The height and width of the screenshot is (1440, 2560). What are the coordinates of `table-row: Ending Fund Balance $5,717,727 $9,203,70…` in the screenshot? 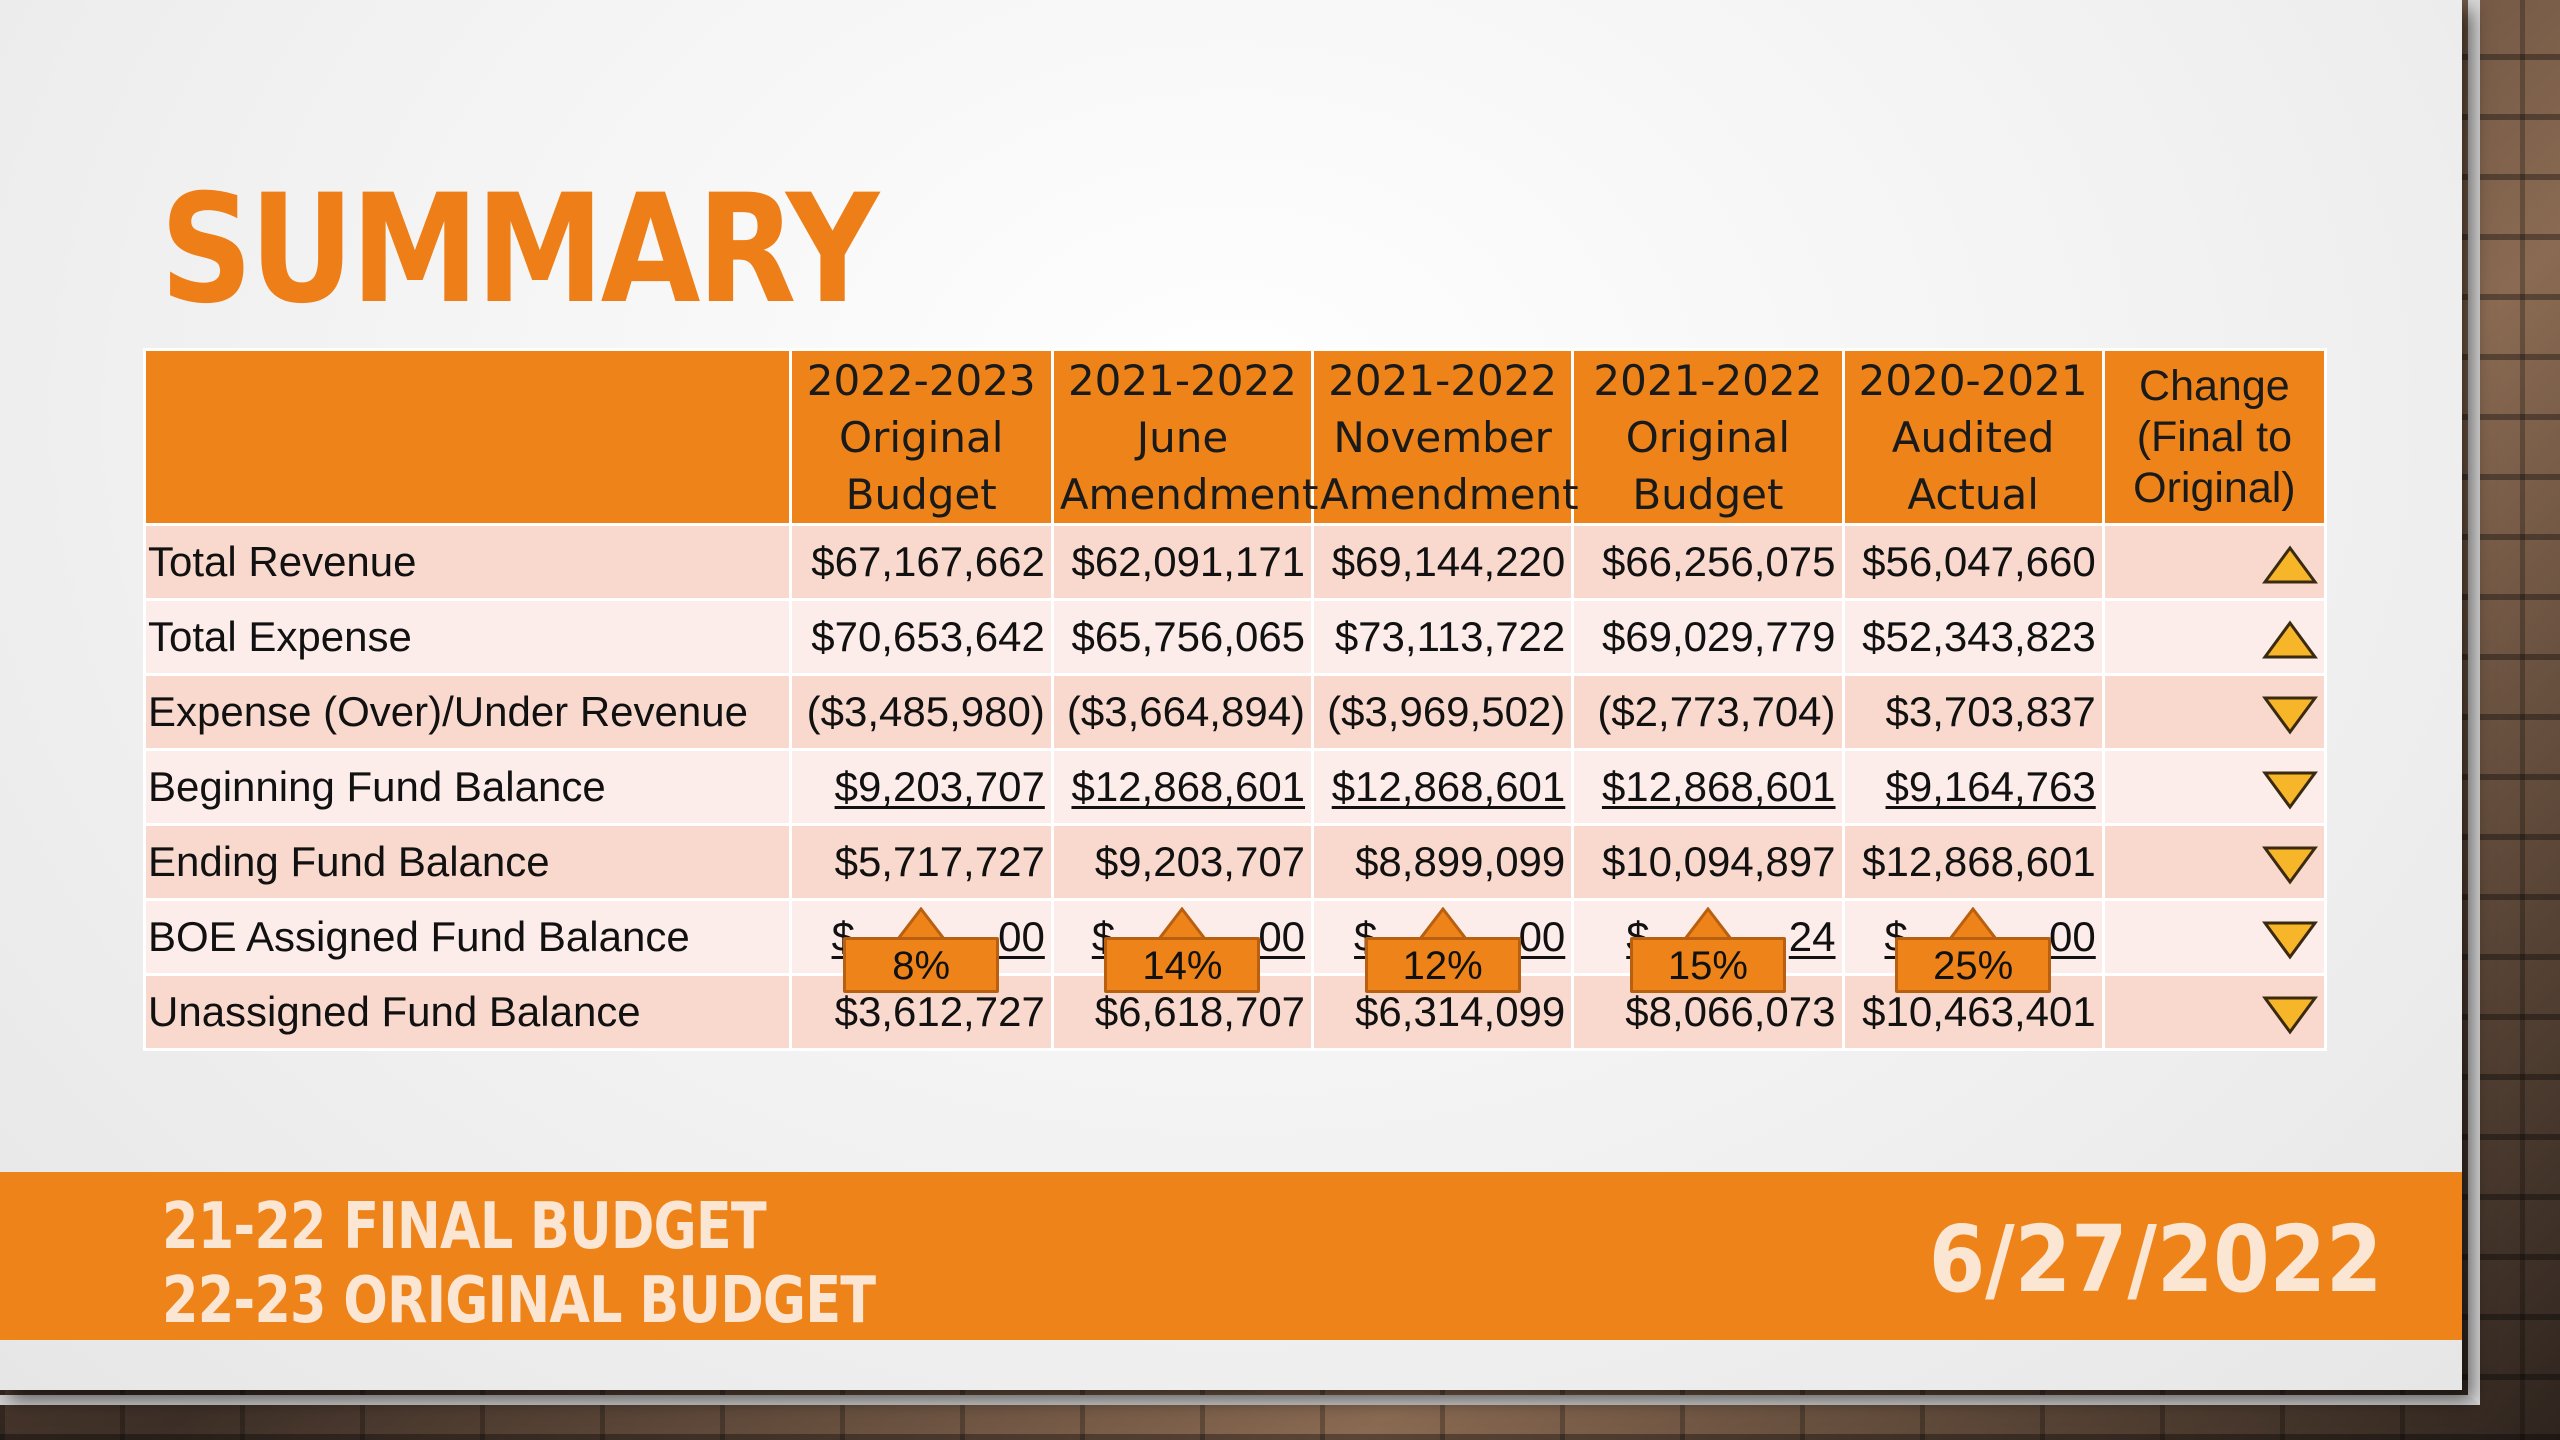 It's located at (1235, 862).